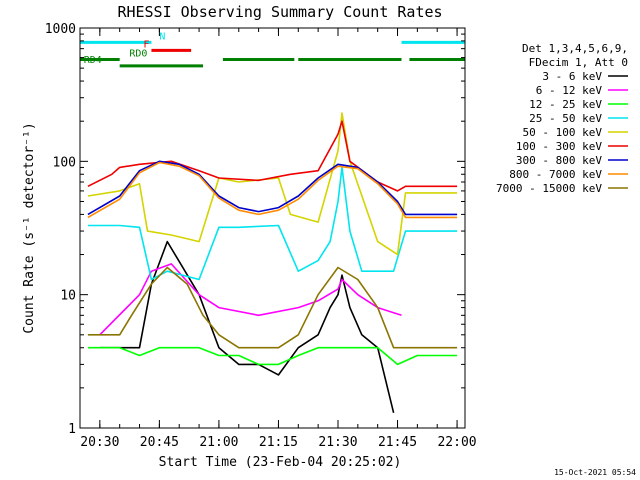  I want to click on y-tick-label-1: 1, so click(72, 429).